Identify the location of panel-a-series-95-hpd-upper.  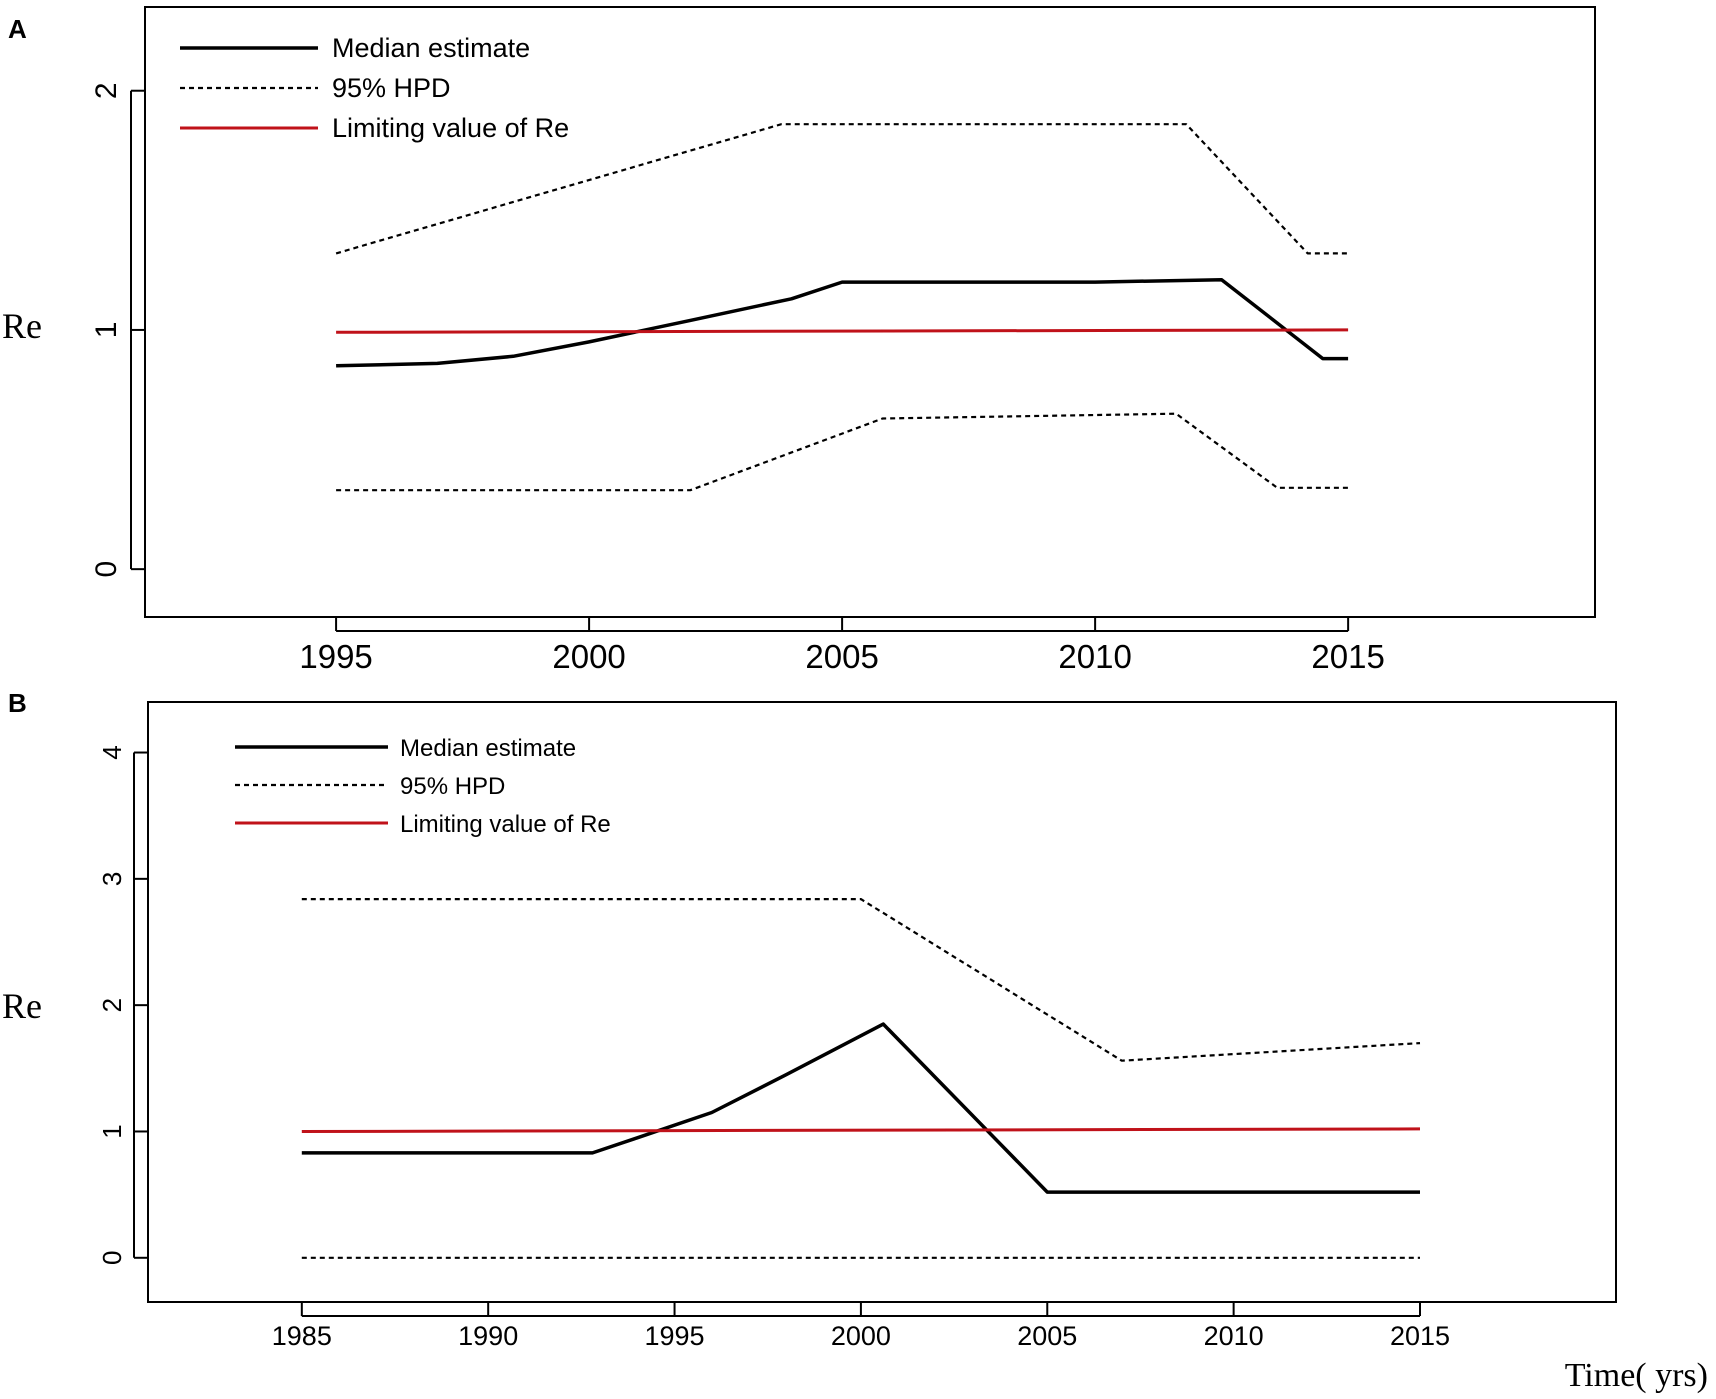
(842, 189).